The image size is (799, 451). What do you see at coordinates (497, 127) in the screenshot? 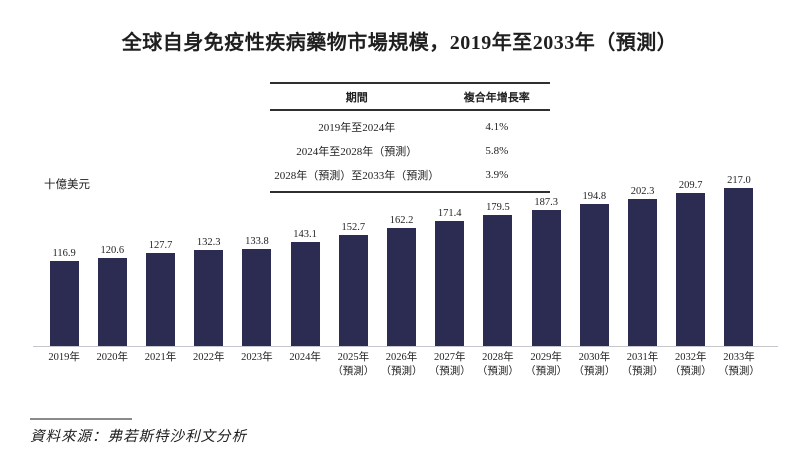
I see `cagr-cell: 4.1%` at bounding box center [497, 127].